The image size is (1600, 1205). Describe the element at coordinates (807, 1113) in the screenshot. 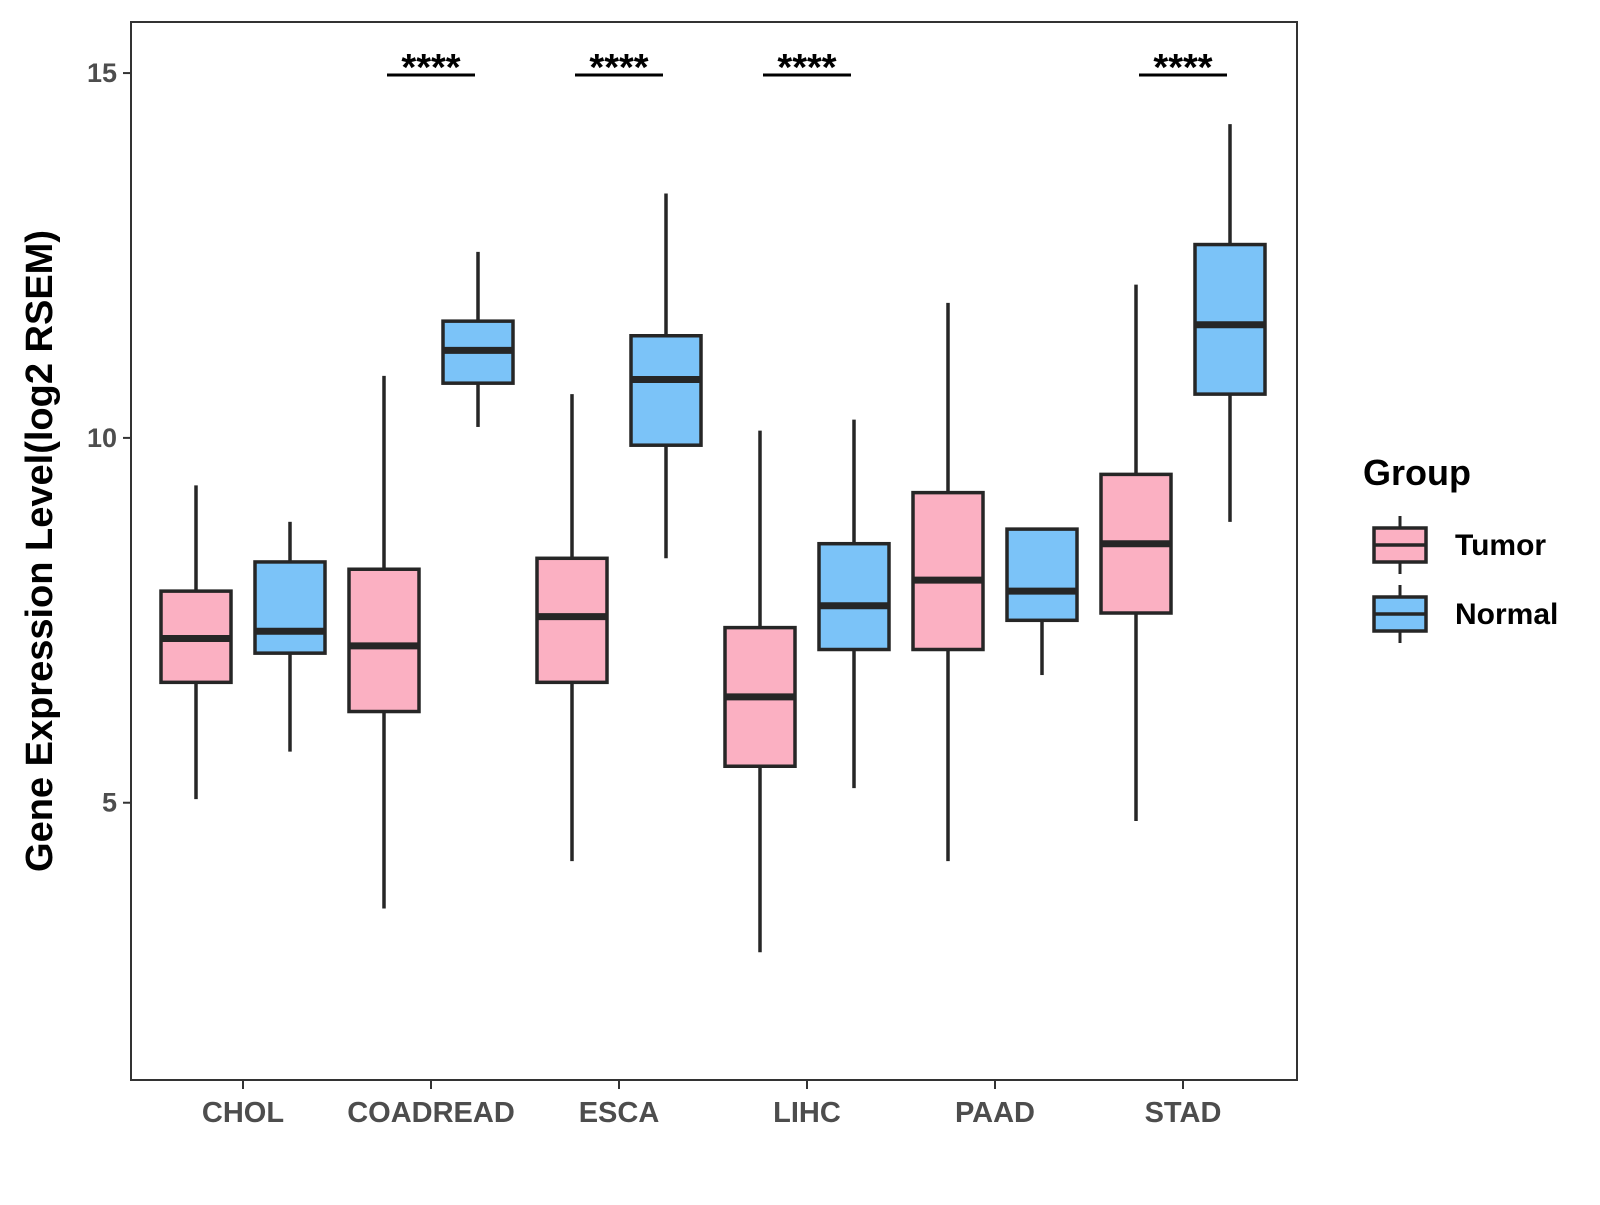

I see `x-tick-label: LIHC` at that location.